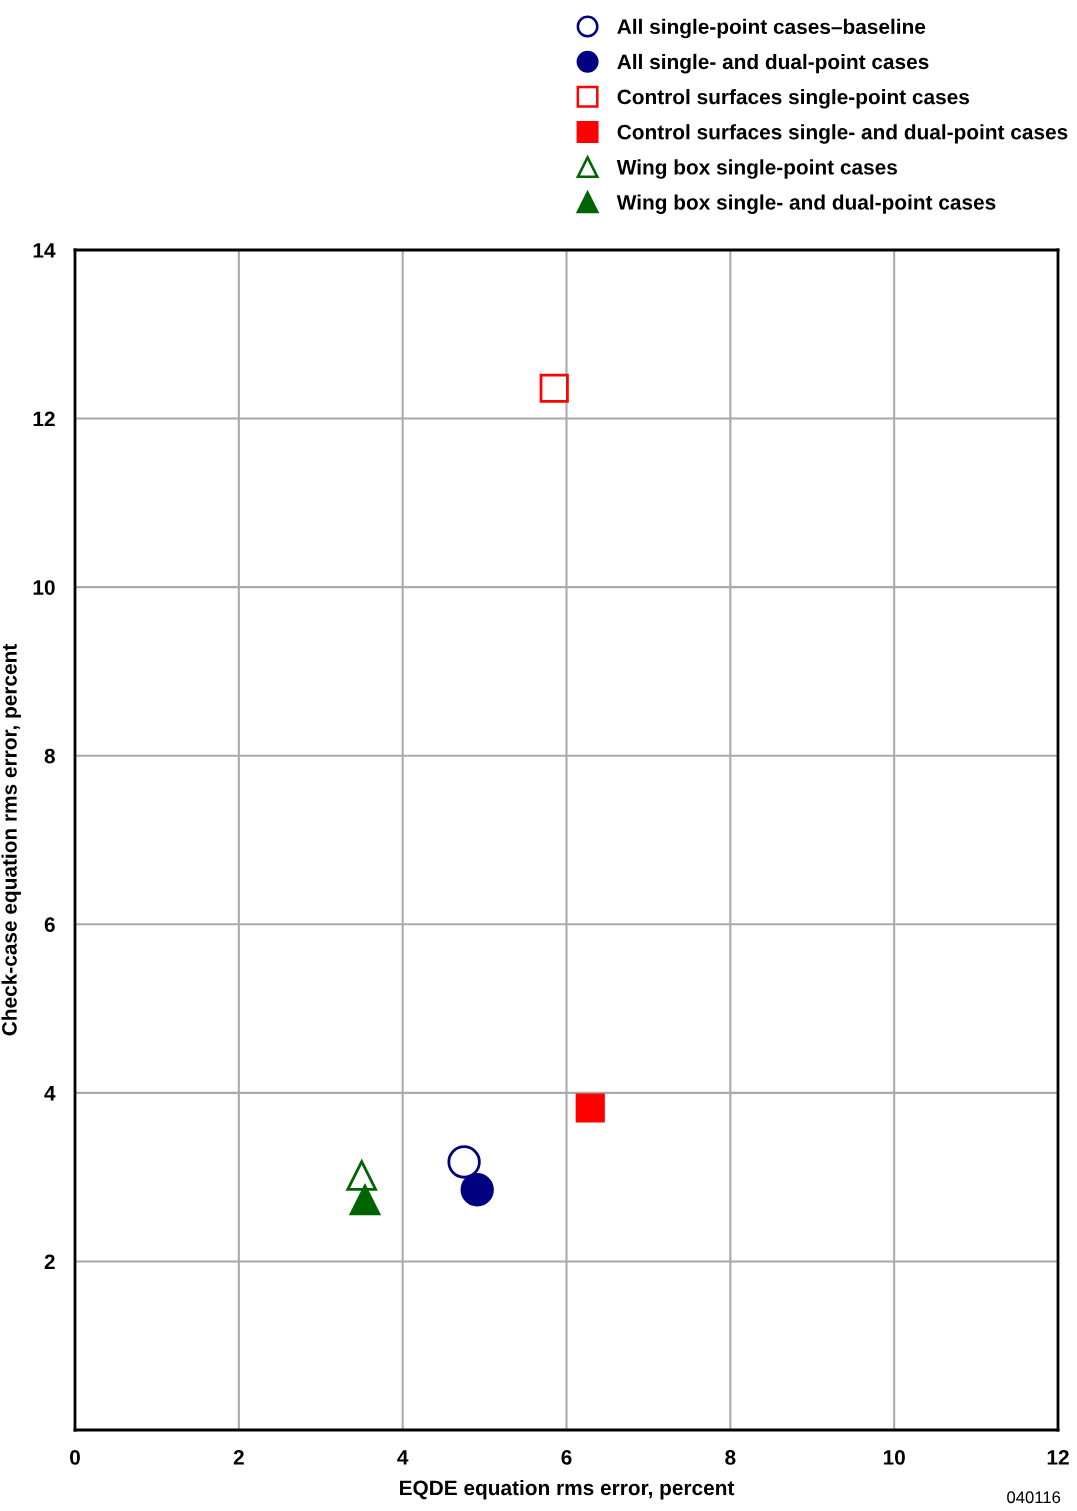 The width and height of the screenshot is (1077, 1511). I want to click on legend-label: All single-point cases–baseline, so click(771, 28).